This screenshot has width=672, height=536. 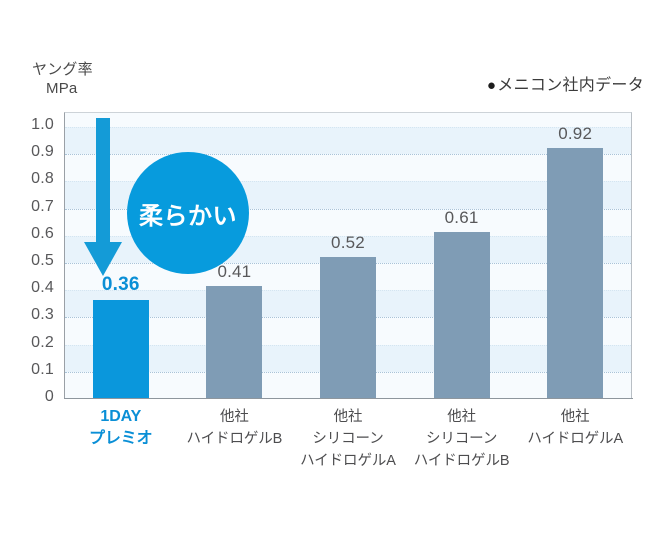 I want to click on y-axis-title-line1: ヤング率, so click(x=62, y=69).